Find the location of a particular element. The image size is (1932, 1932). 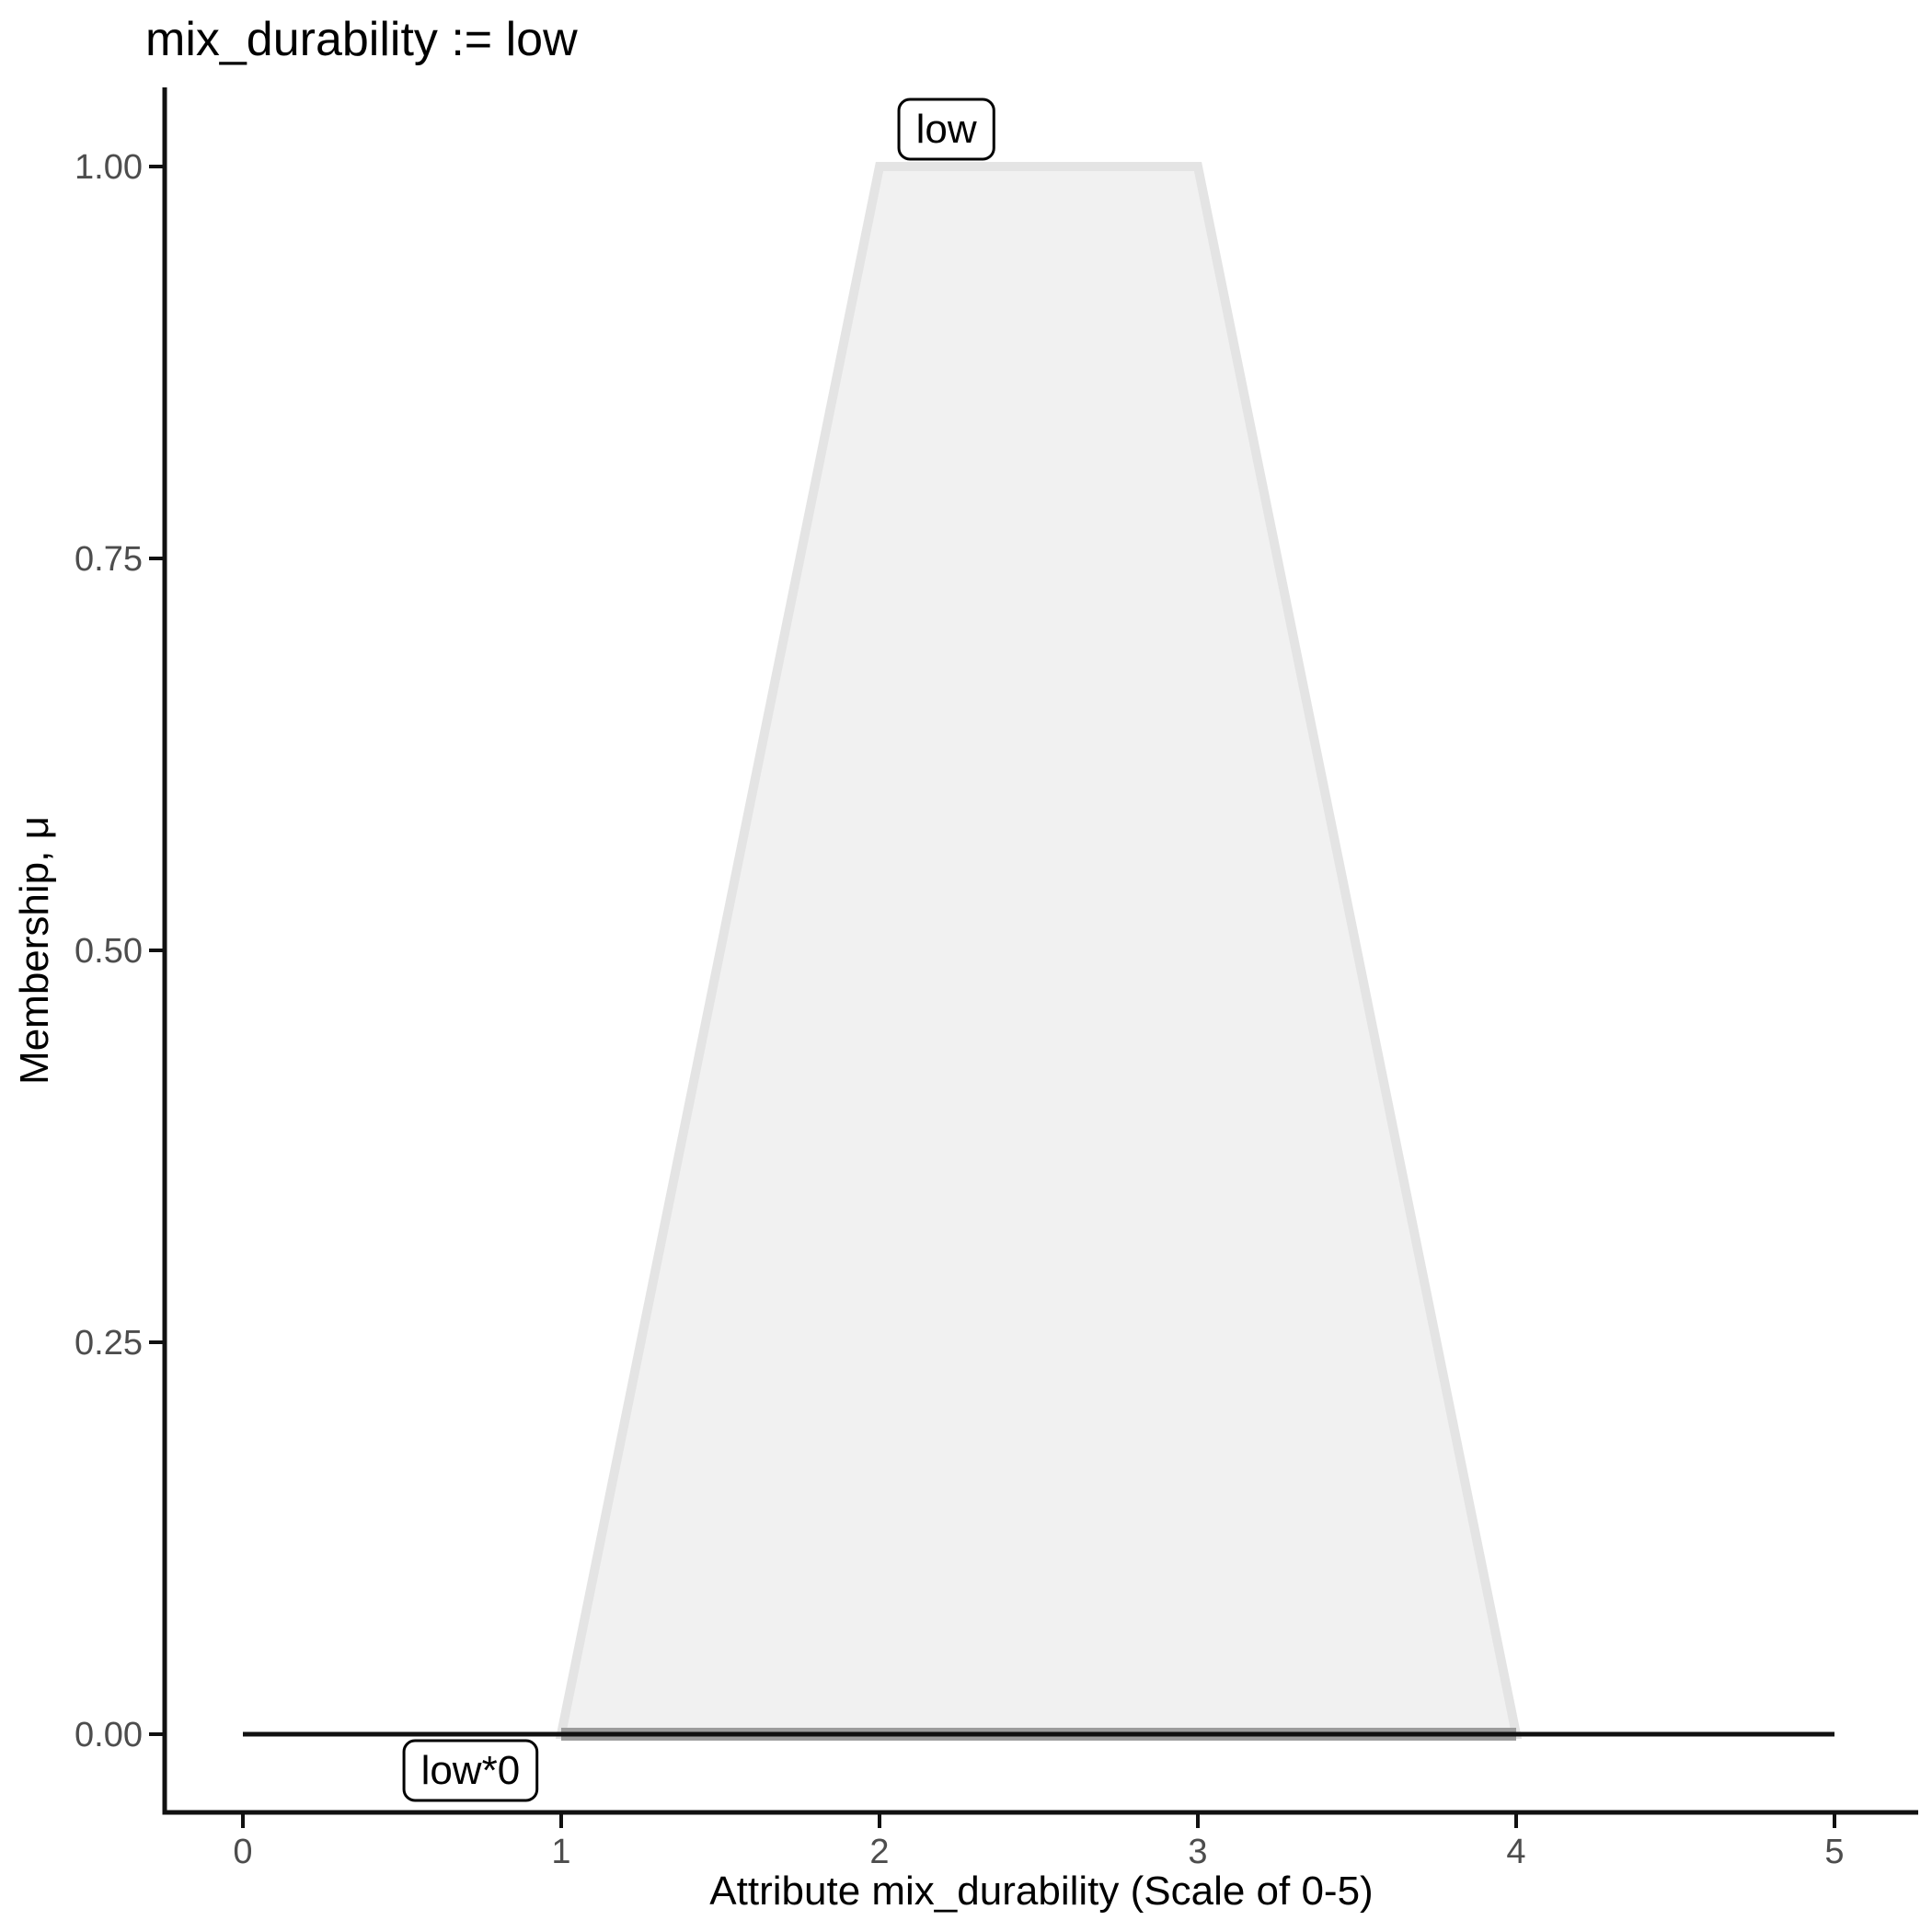

x-tick-label-1: 1 is located at coordinates (560, 1852).